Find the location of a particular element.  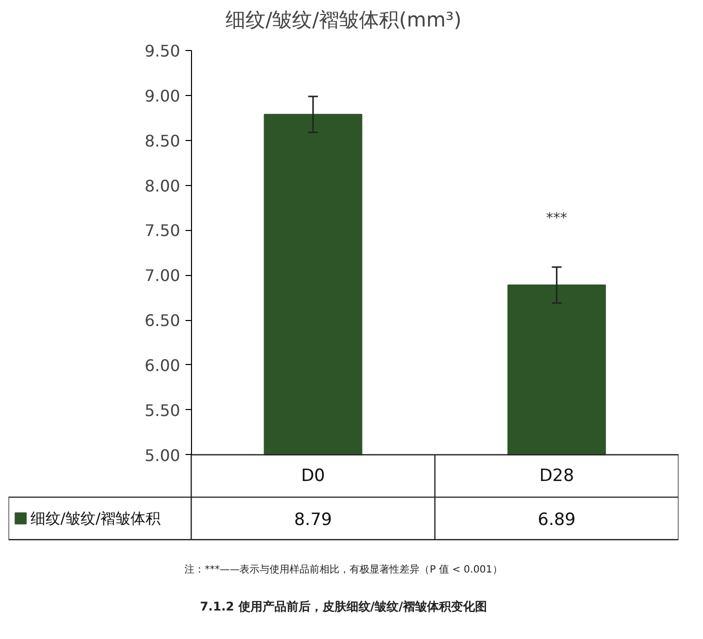

annotation: *** is located at coordinates (557, 218).